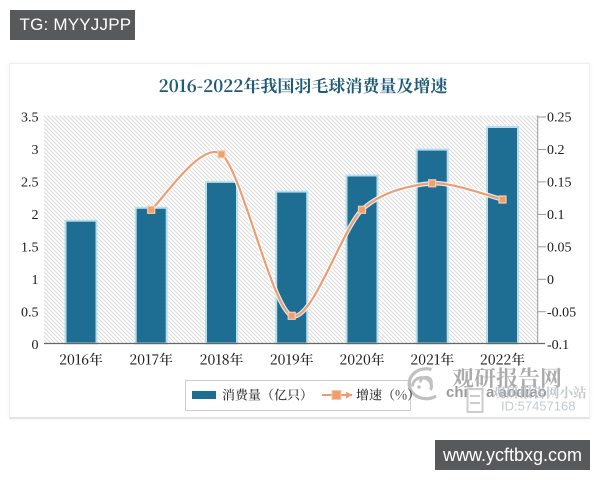 Image resolution: width=600 pixels, height=480 pixels. I want to click on svg-text: 2, so click(35, 215).